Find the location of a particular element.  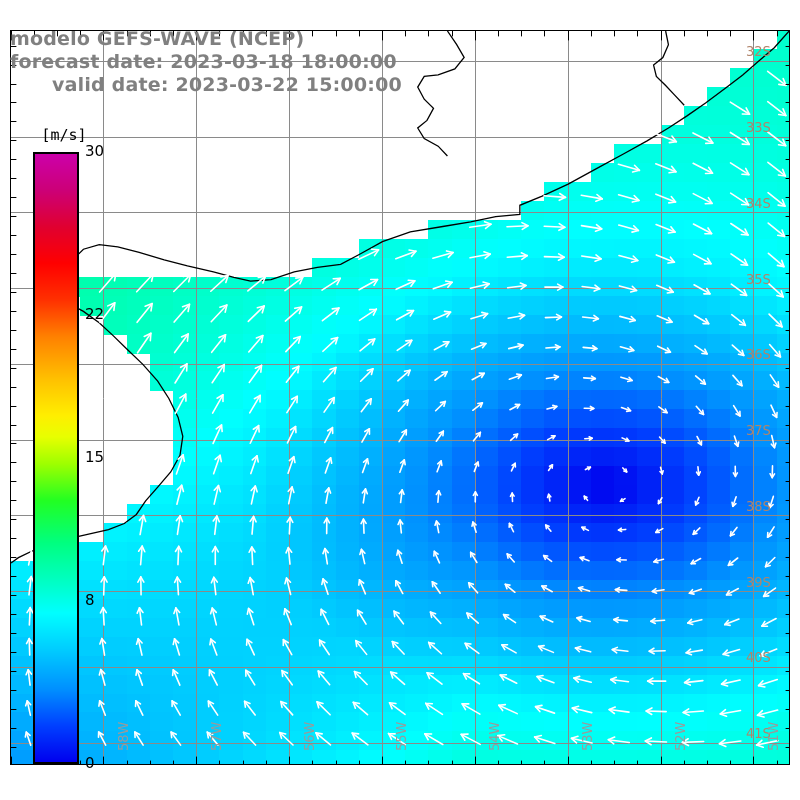

colorbar-tick-30: 30 is located at coordinates (95, 151).